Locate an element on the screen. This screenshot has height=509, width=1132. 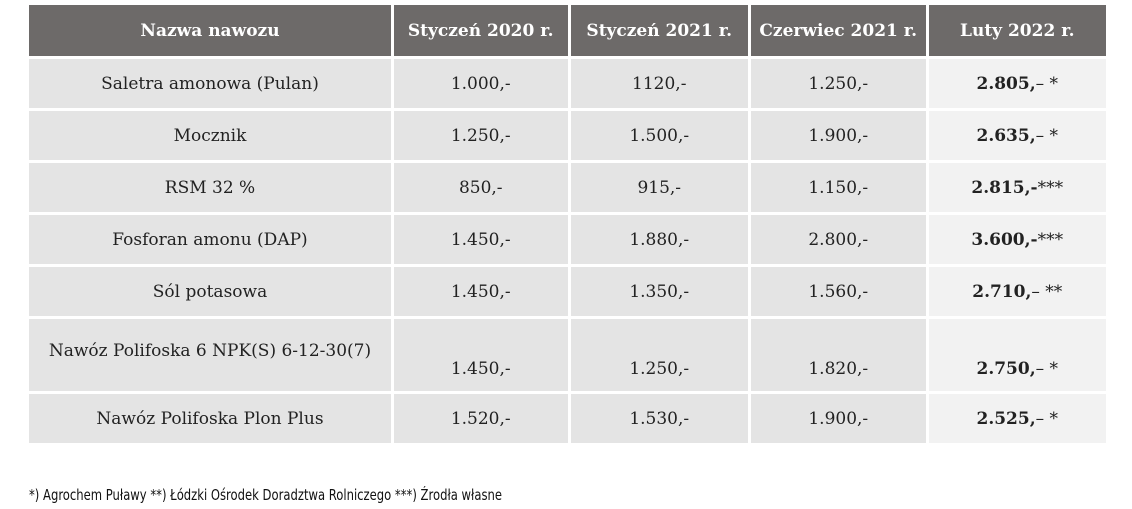
price-feb-2022-cell: 2.525, – * is located at coordinates (1017, 418).